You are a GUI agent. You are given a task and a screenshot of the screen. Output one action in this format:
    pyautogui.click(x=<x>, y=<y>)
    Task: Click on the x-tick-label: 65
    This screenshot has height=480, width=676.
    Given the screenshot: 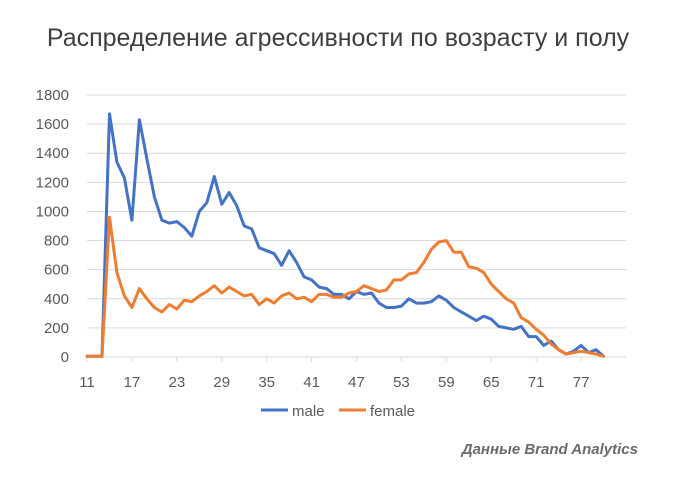 What is the action you would take?
    pyautogui.click(x=491, y=382)
    